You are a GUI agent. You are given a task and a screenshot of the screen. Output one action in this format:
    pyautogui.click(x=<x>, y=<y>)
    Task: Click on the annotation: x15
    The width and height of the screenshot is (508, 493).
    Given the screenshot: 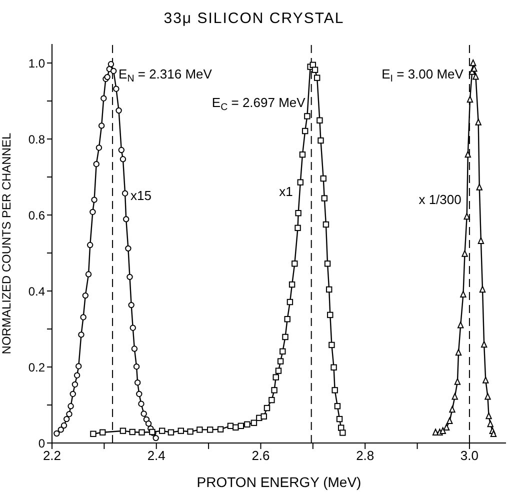 What is the action you would take?
    pyautogui.click(x=141, y=195)
    